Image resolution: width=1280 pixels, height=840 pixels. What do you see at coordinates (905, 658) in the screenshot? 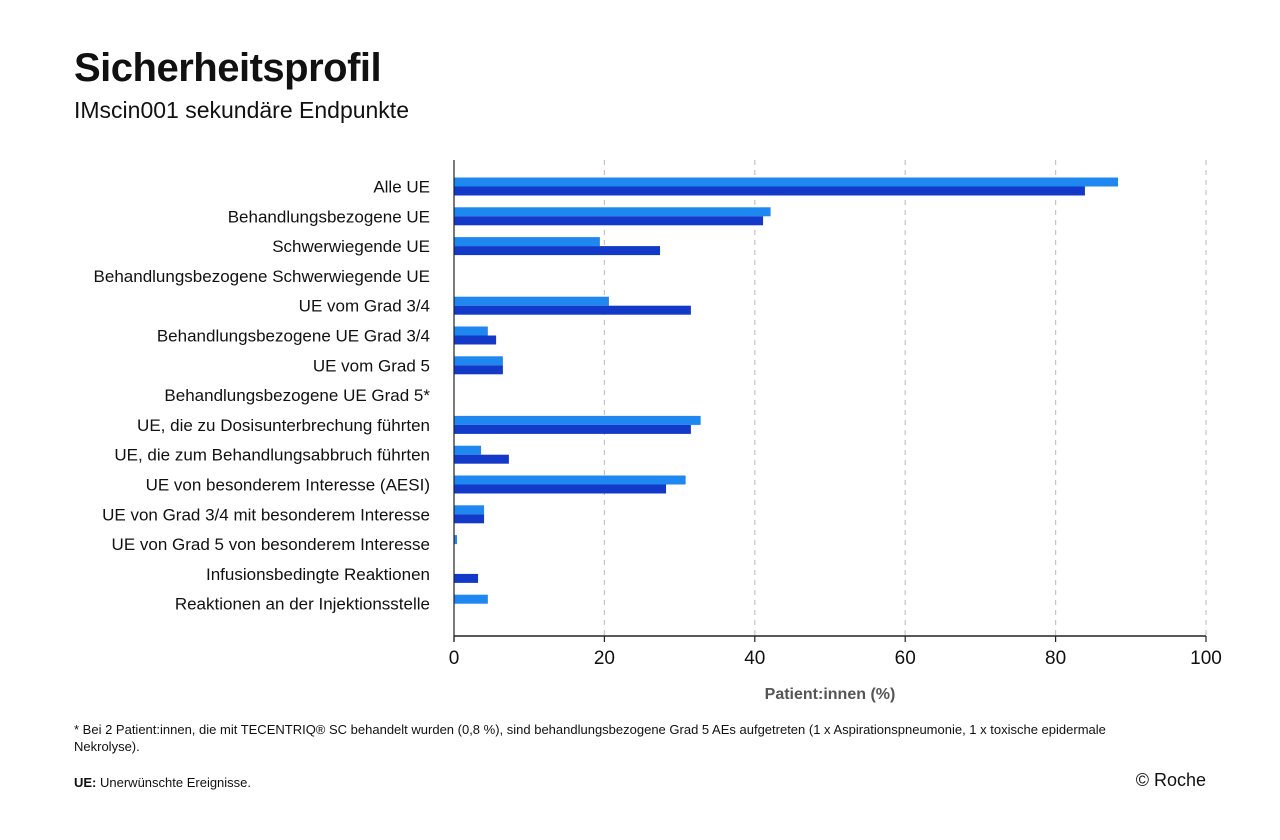
I see `x-tick-label: 60` at bounding box center [905, 658].